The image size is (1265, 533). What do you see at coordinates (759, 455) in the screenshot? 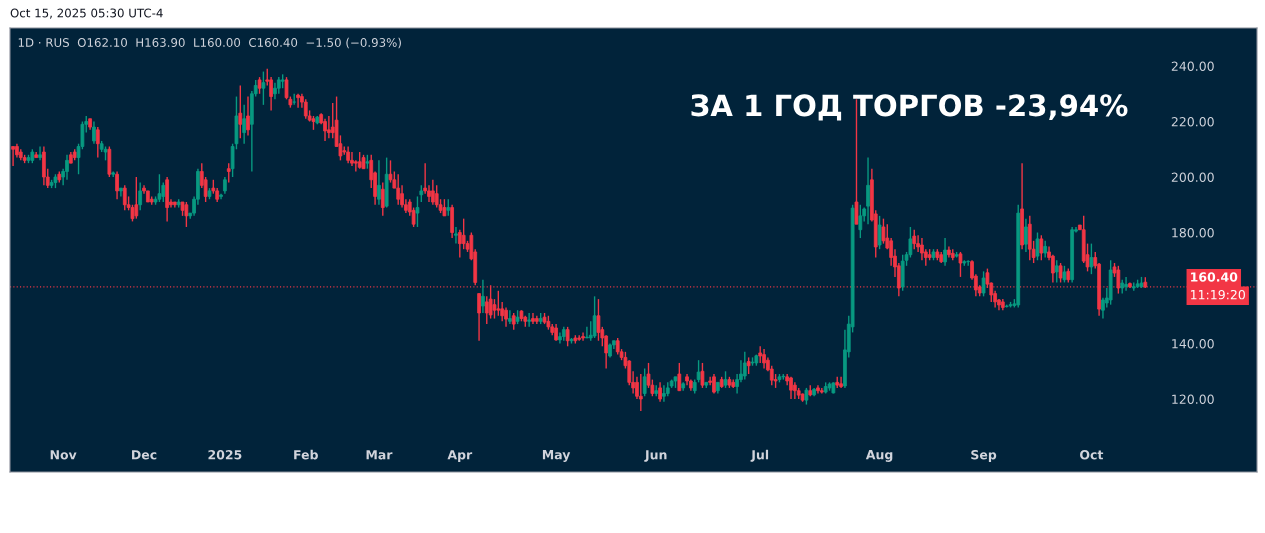
I see `x-tick-label: Jul` at bounding box center [759, 455].